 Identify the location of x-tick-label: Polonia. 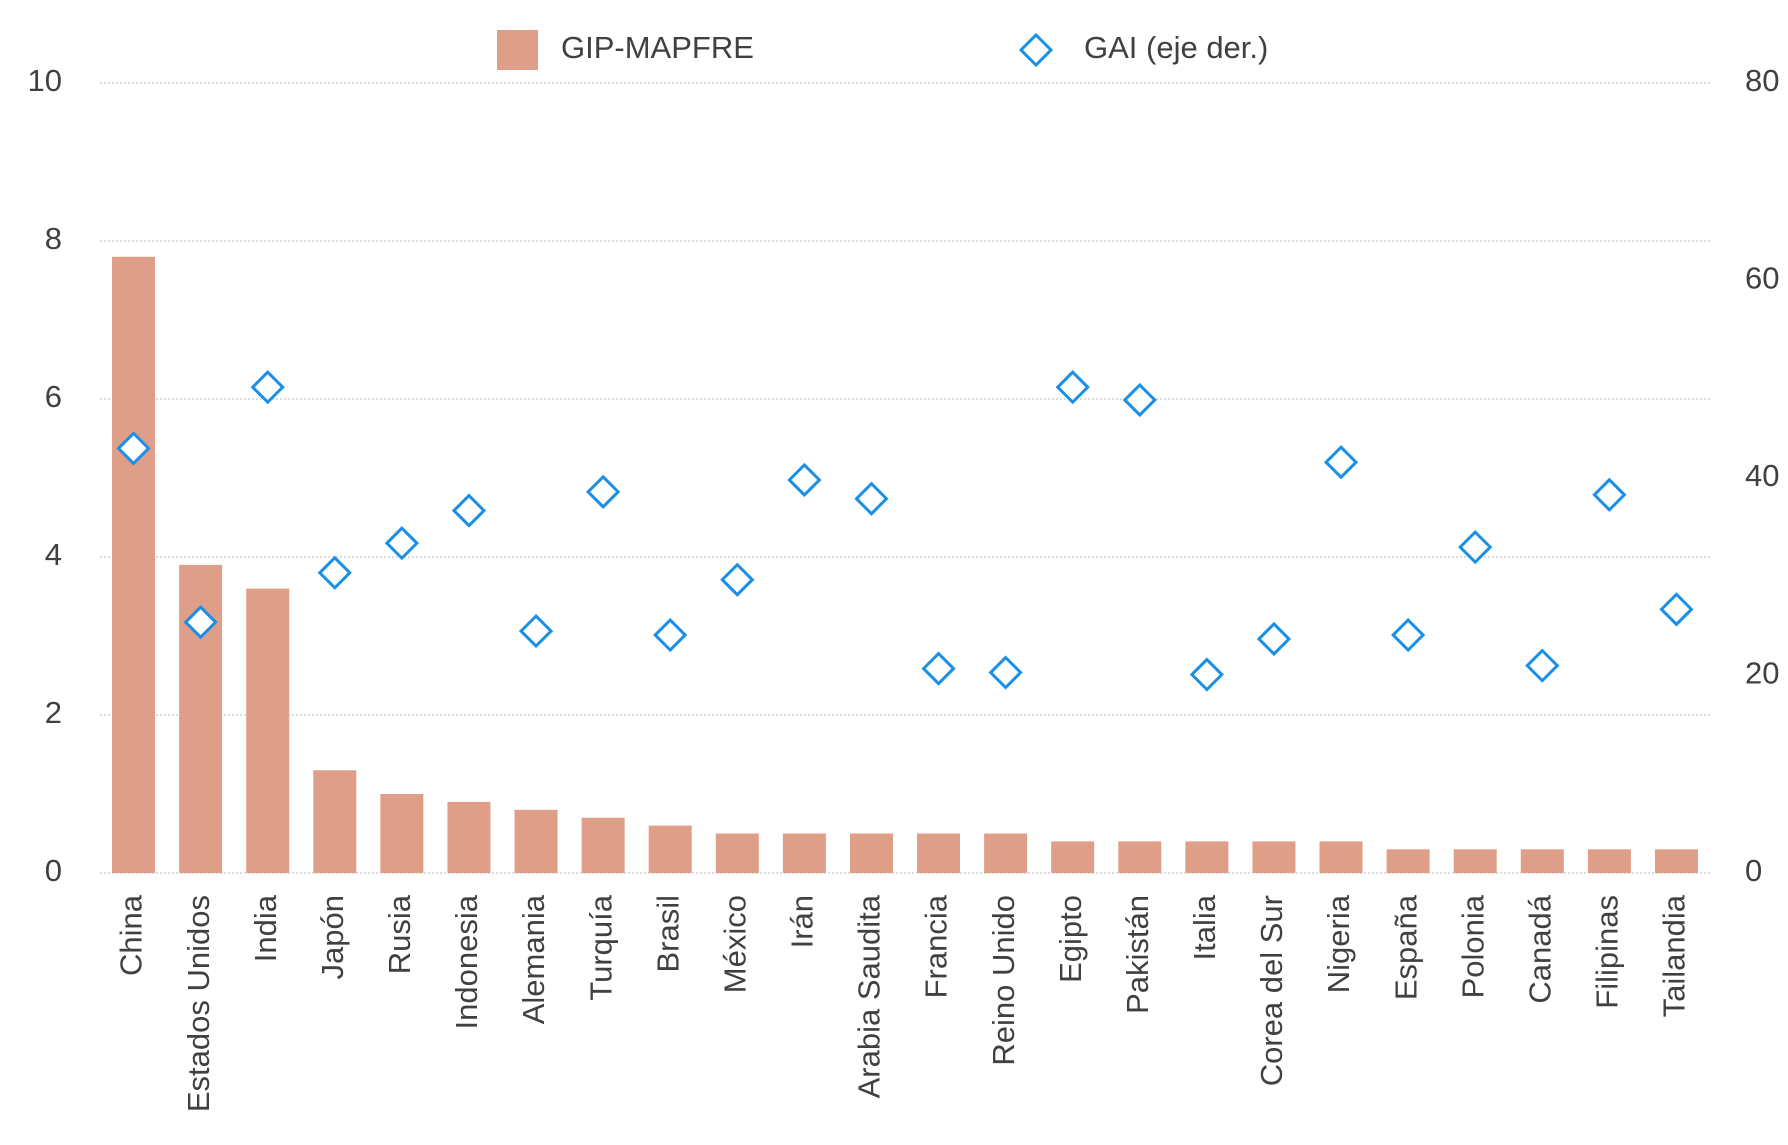
(1472, 946).